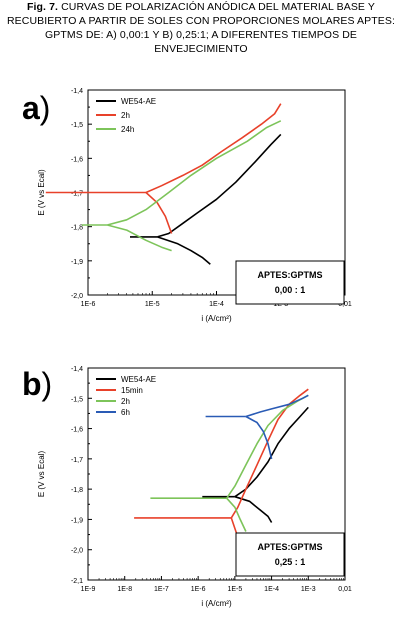  I want to click on annotation-ratio-value: 0,00 : 1, so click(290, 290).